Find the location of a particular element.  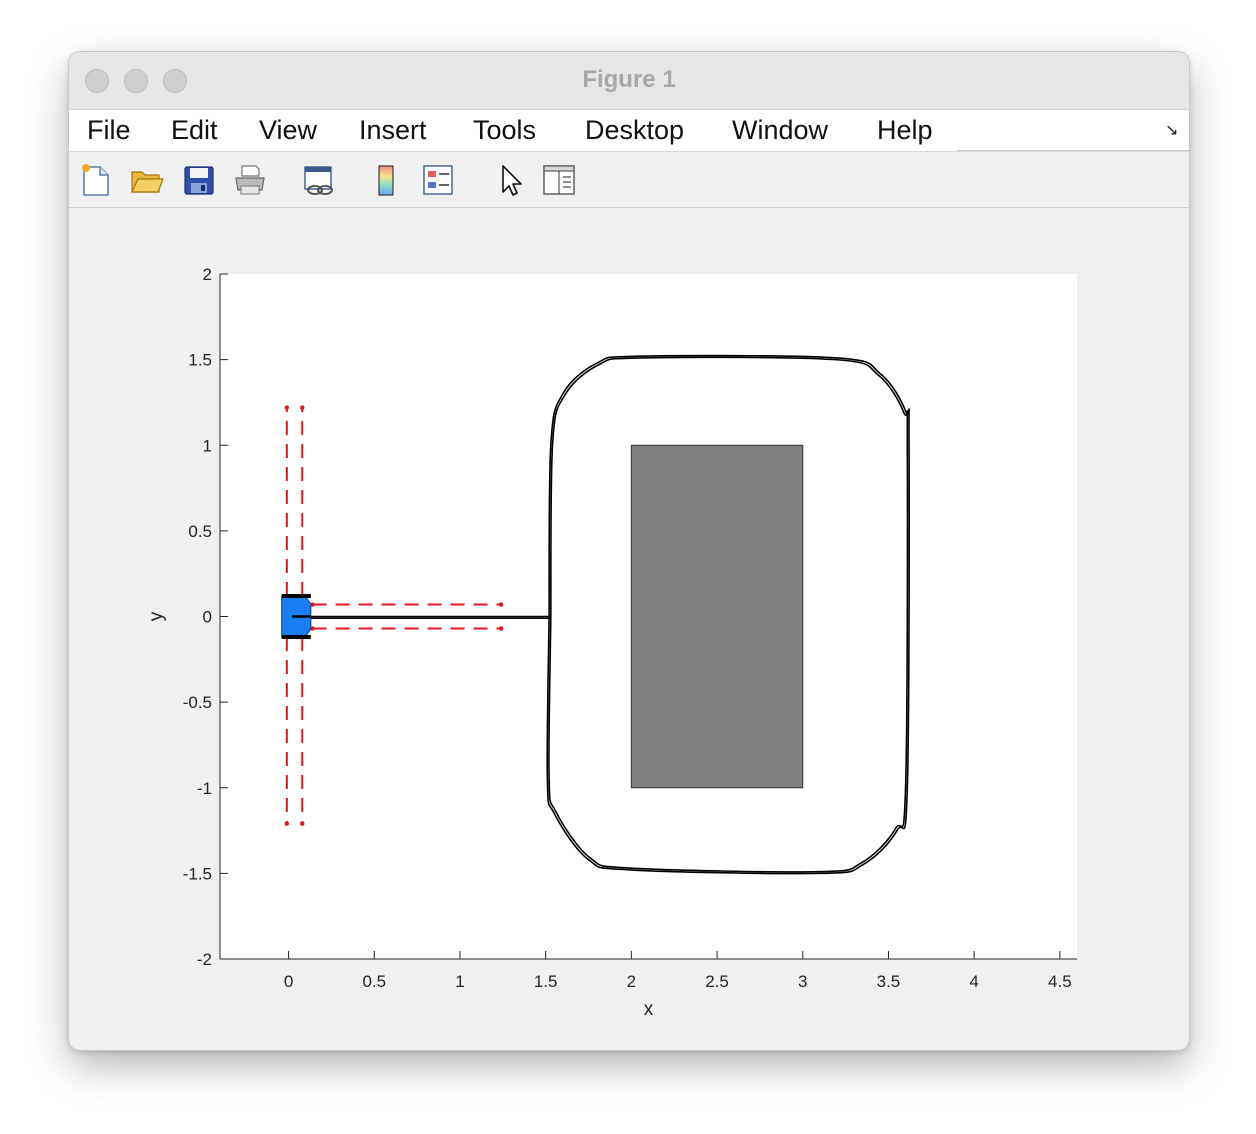

y-tick-label: 0 is located at coordinates (207, 617).